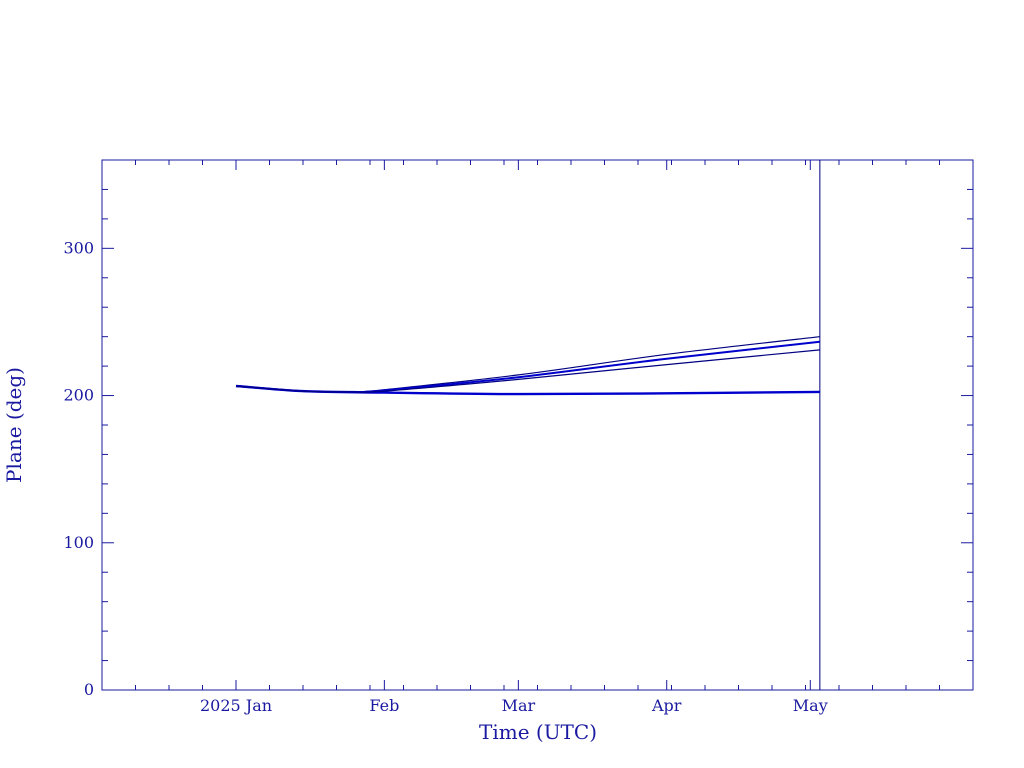 The image size is (1024, 768). What do you see at coordinates (89, 689) in the screenshot?
I see `y-tick-label: 0` at bounding box center [89, 689].